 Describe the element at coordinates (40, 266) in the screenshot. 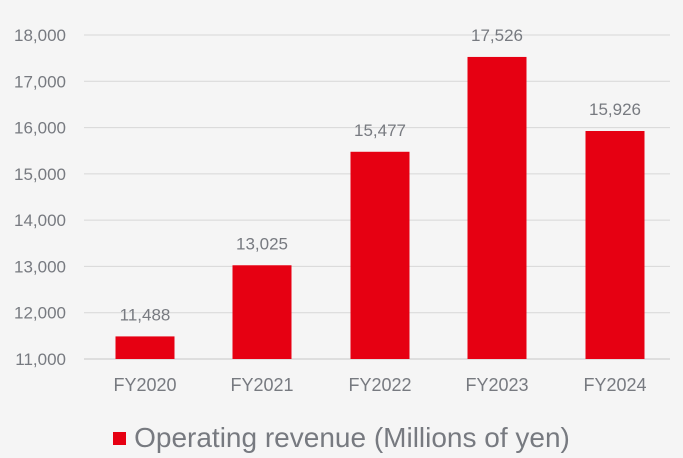

I see `y-tick-label: 13,000` at that location.